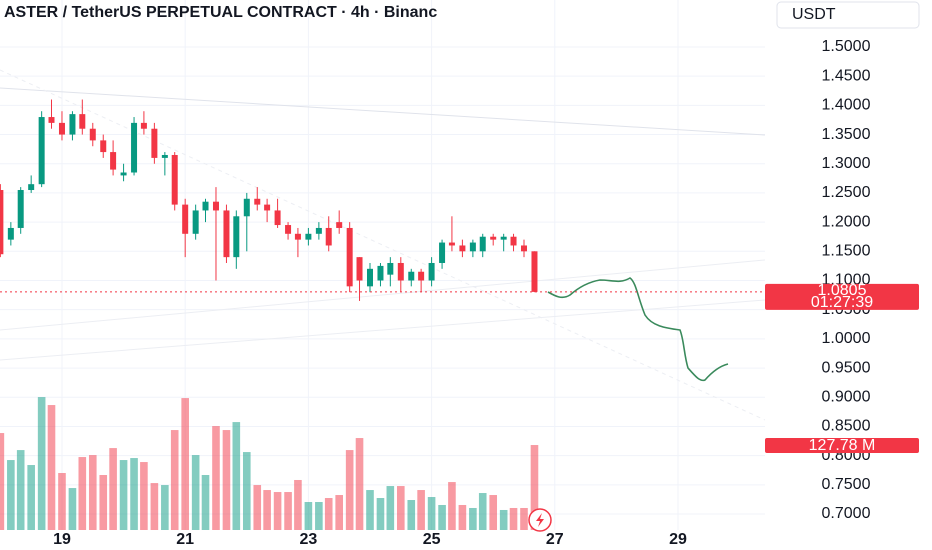 Image resolution: width=932 pixels, height=550 pixels. I want to click on last-price-box, so click(842, 296).